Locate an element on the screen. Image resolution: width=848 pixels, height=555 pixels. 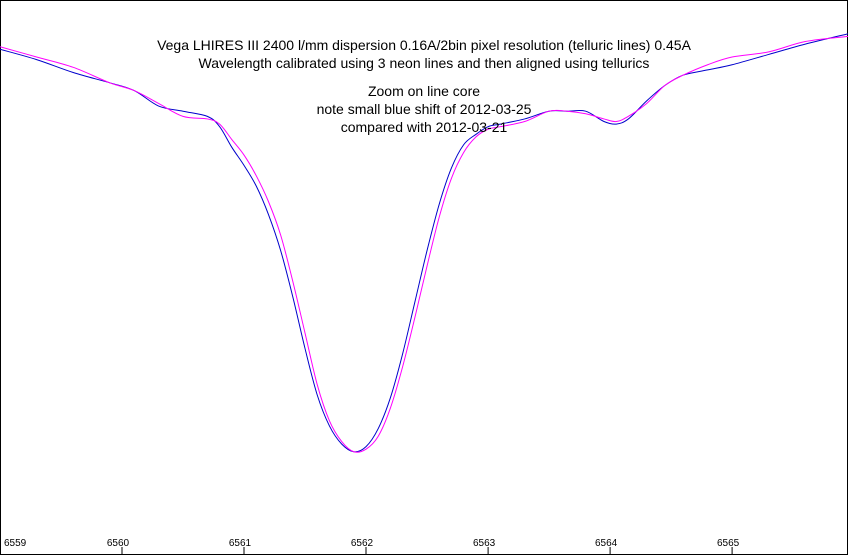
x-tick-label: 6562 is located at coordinates (362, 543).